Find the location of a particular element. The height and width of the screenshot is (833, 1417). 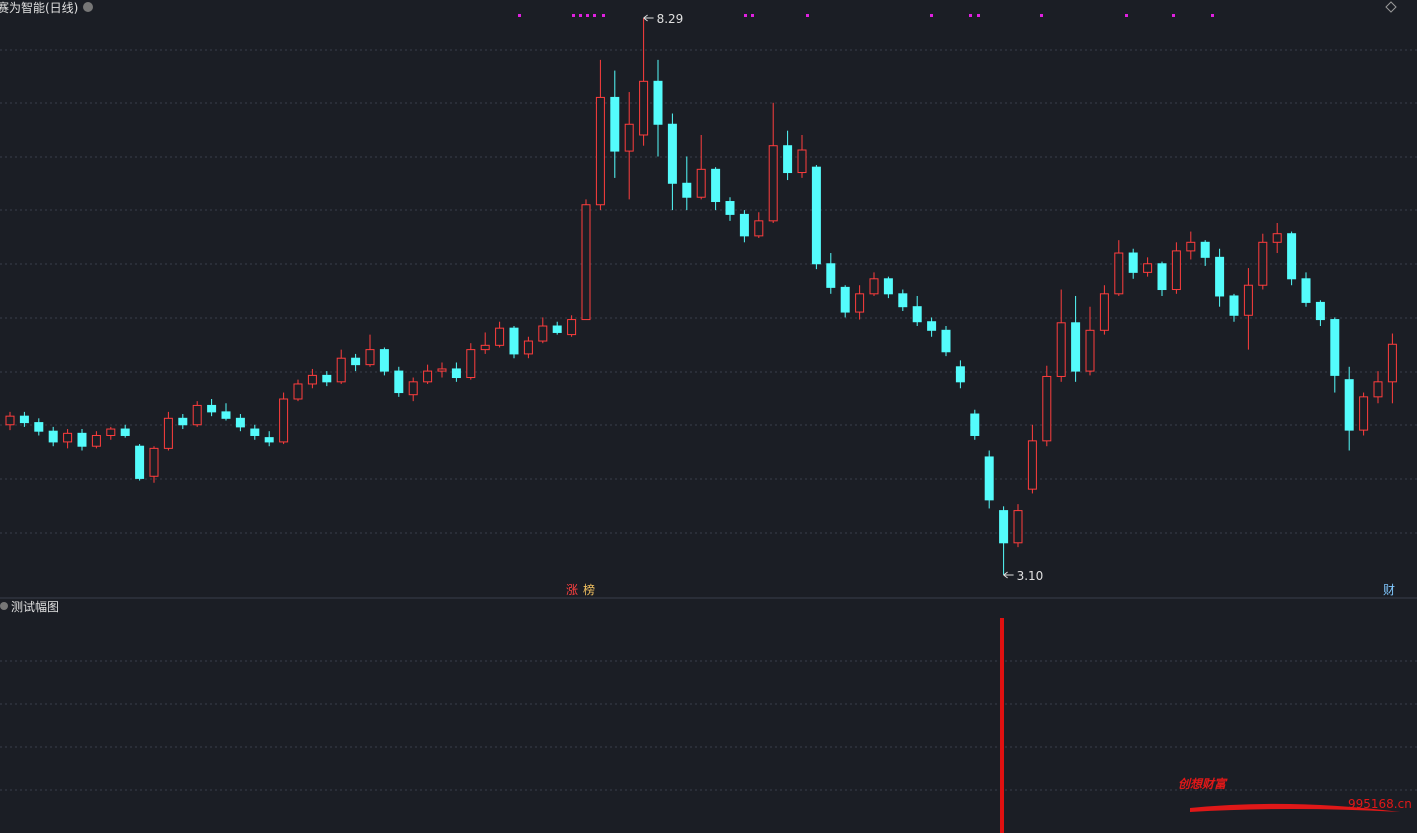

watermark-swoosh is located at coordinates (1295, 807).